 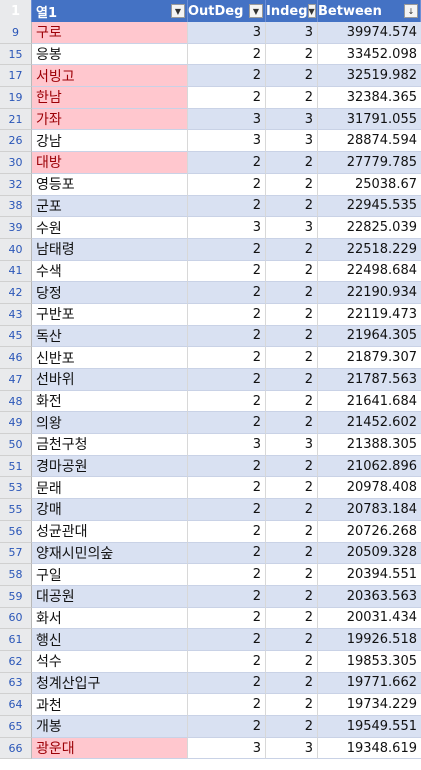 What do you see at coordinates (110, 163) in the screenshot?
I see `name-cell: 대방` at bounding box center [110, 163].